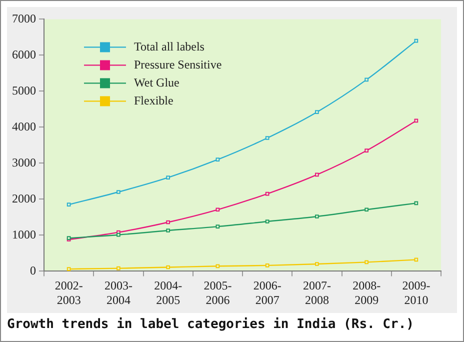 The height and width of the screenshot is (342, 464). I want to click on x-tick-label: 2005- 2006, so click(218, 292).